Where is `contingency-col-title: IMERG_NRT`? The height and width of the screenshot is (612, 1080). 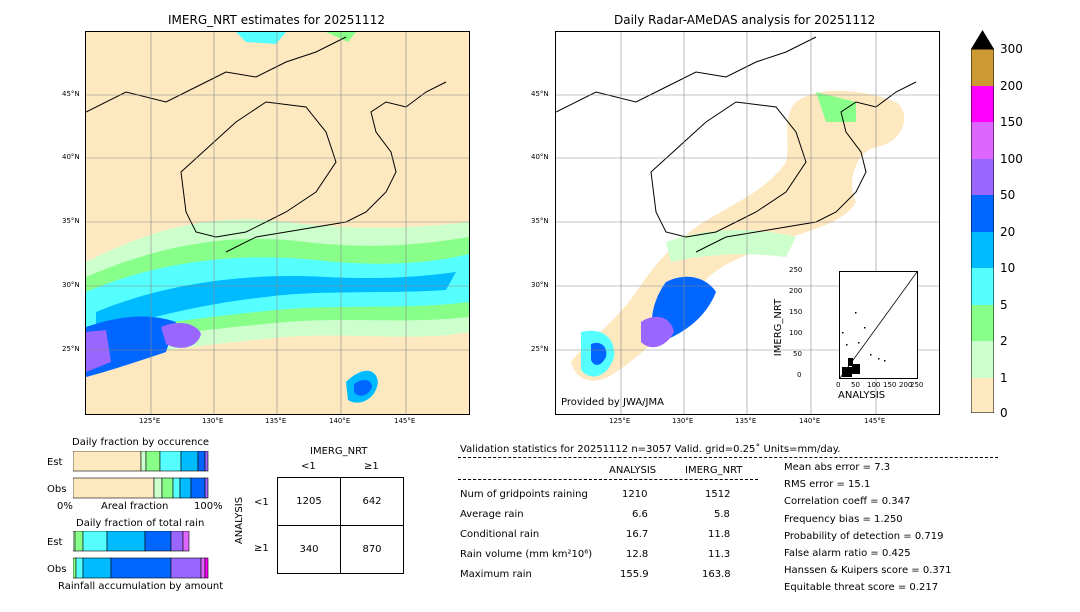
contingency-col-title: IMERG_NRT is located at coordinates (339, 451).